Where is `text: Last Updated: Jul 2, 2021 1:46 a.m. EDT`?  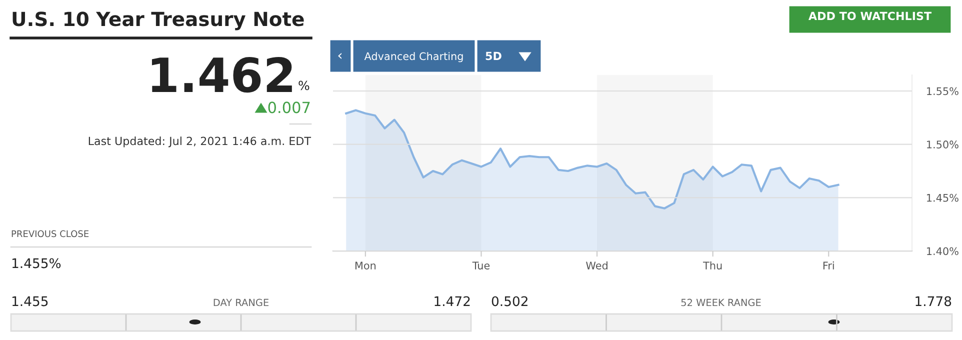 text: Last Updated: Jul 2, 2021 1:46 a.m. EDT is located at coordinates (200, 142).